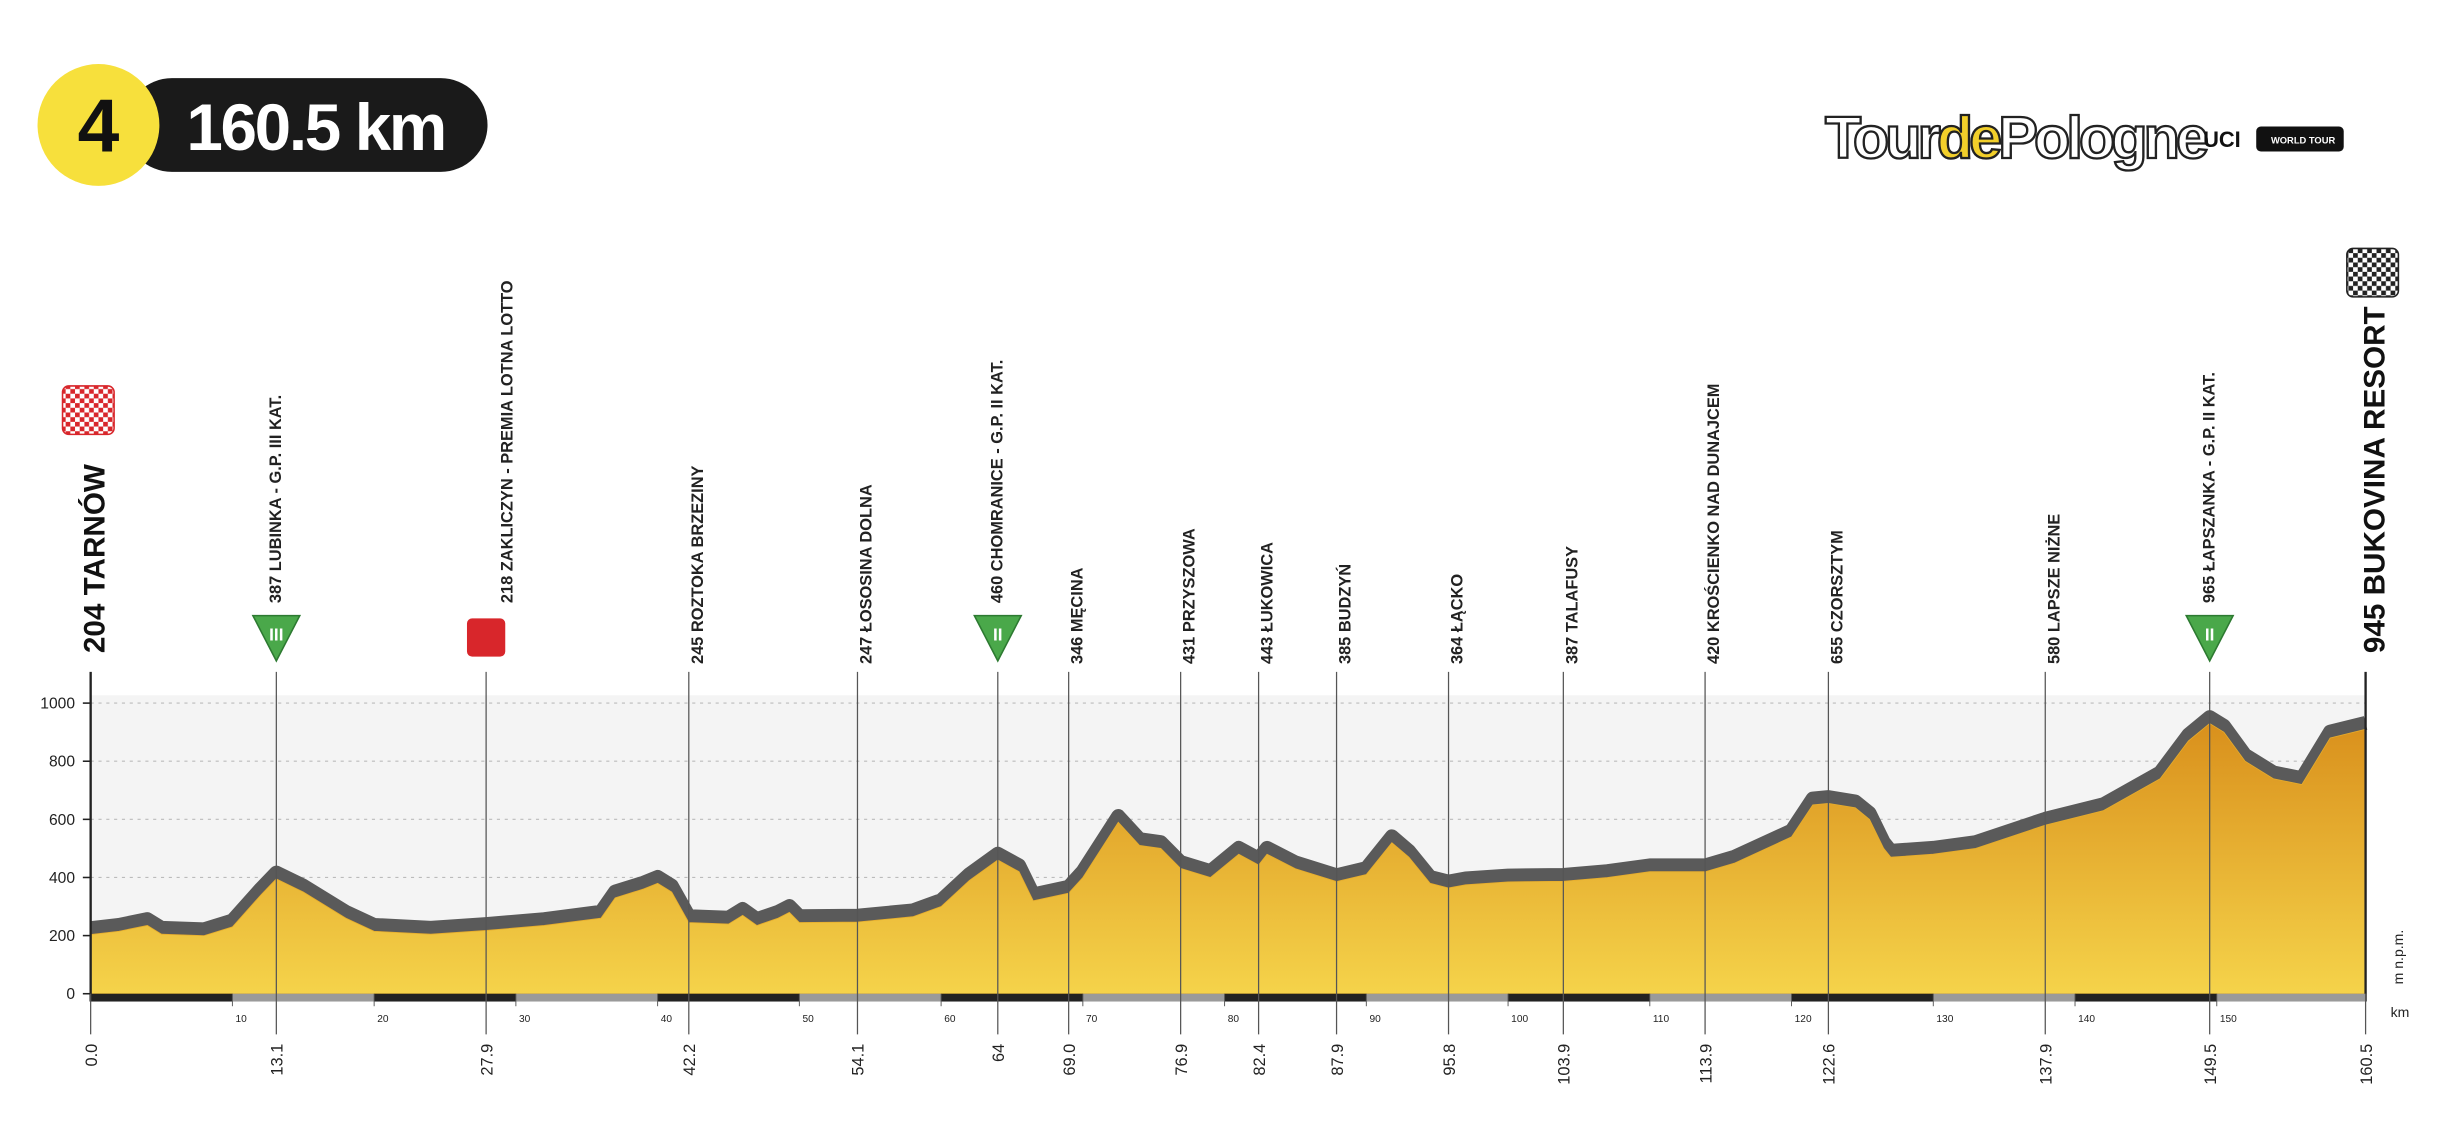 Image resolution: width=2450 pixels, height=1132 pixels. I want to click on start-flag, so click(88, 410).